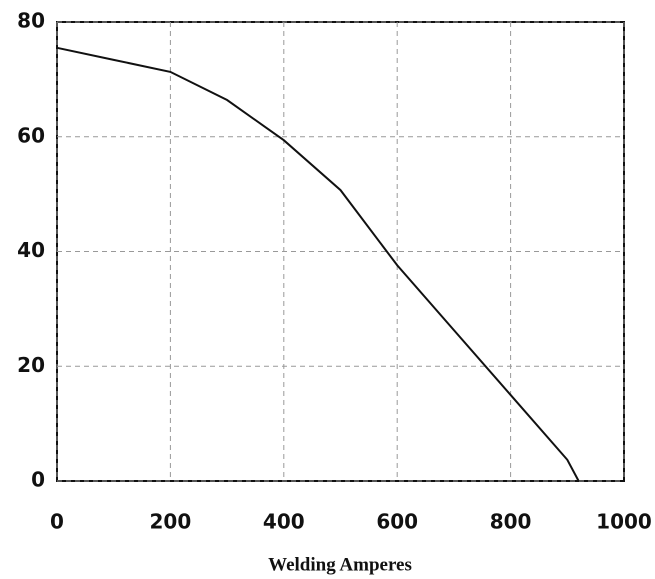  I want to click on x-tick-label: 200, so click(171, 522).